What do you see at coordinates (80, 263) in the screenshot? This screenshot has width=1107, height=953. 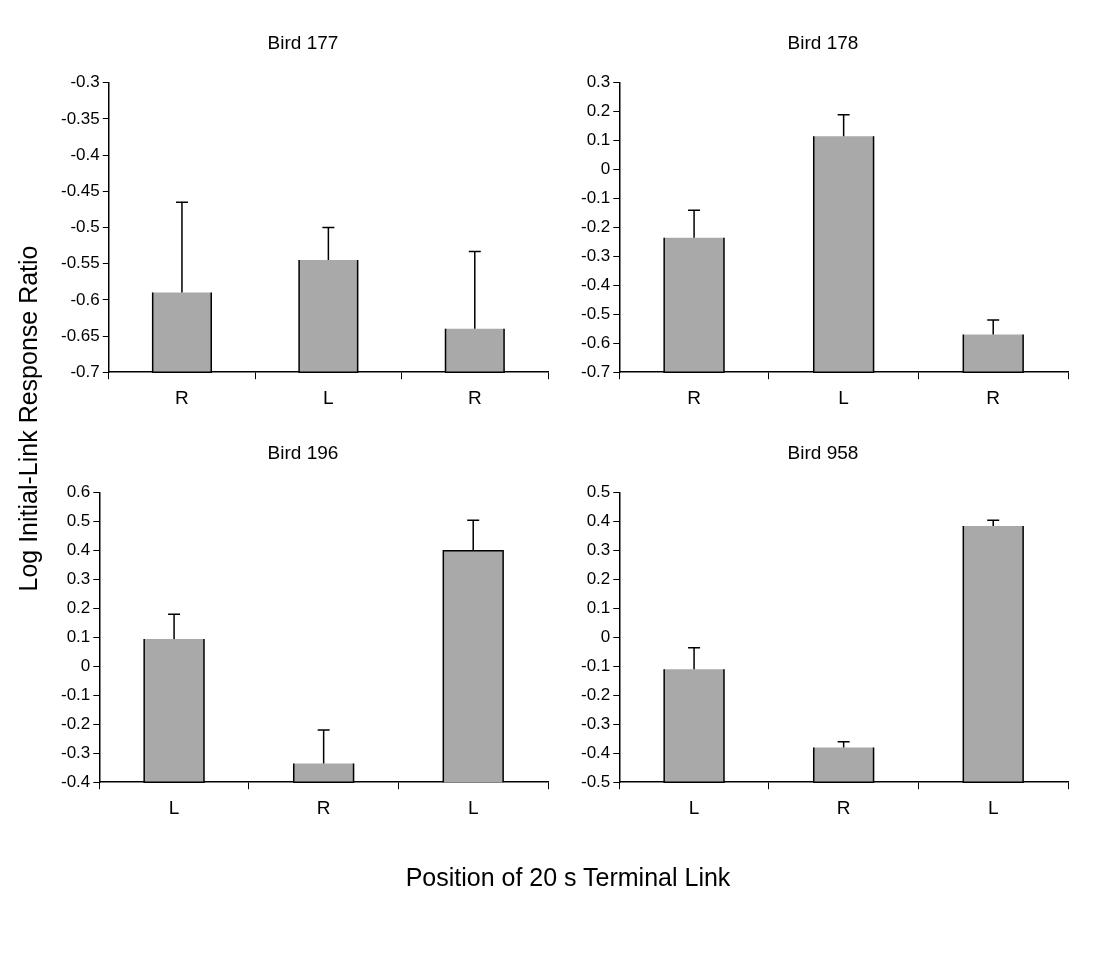 I see `y-tick-label: -0.55` at bounding box center [80, 263].